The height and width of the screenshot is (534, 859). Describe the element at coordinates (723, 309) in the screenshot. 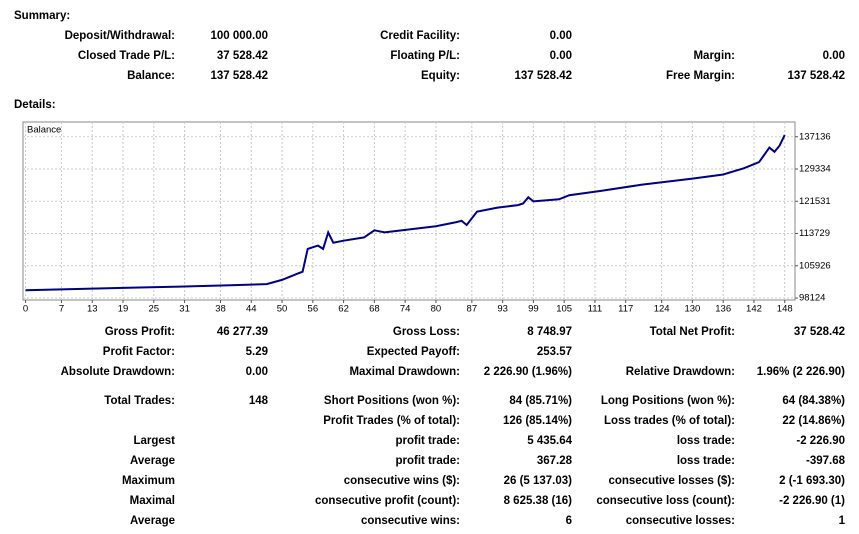

I see `x-tick-label: 136` at that location.